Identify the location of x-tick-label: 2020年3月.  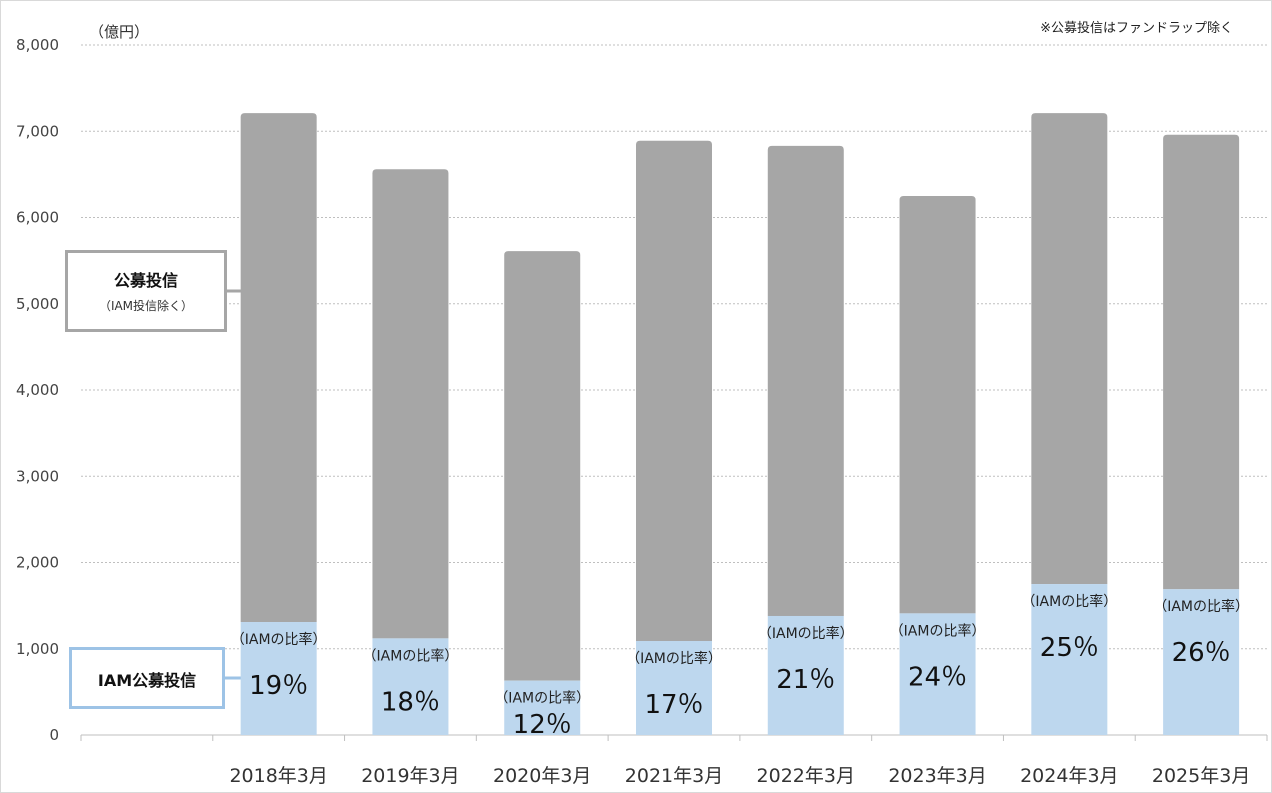
(542, 776).